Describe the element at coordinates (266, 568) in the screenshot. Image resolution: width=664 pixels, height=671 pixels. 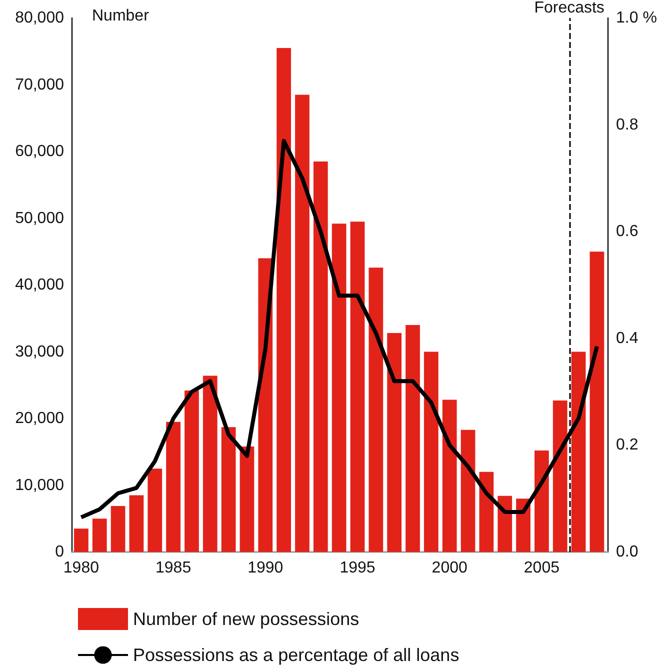
I see `x-tick-label: 1990` at that location.